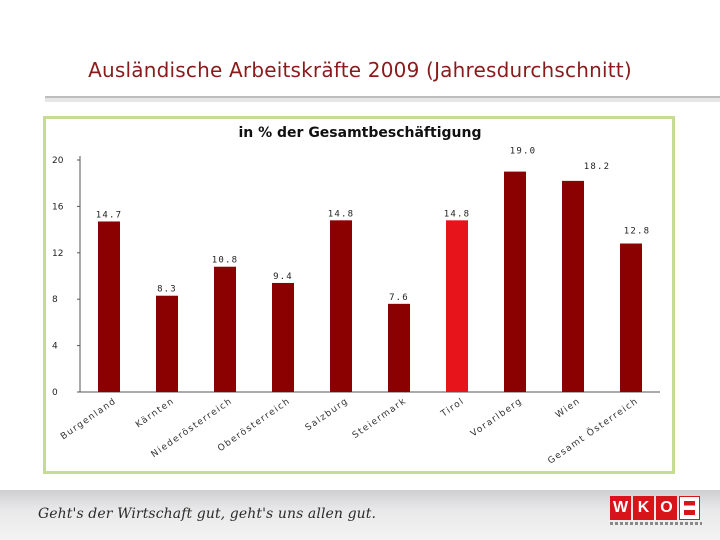 The width and height of the screenshot is (720, 540). I want to click on data-label: 7.6, so click(399, 298).